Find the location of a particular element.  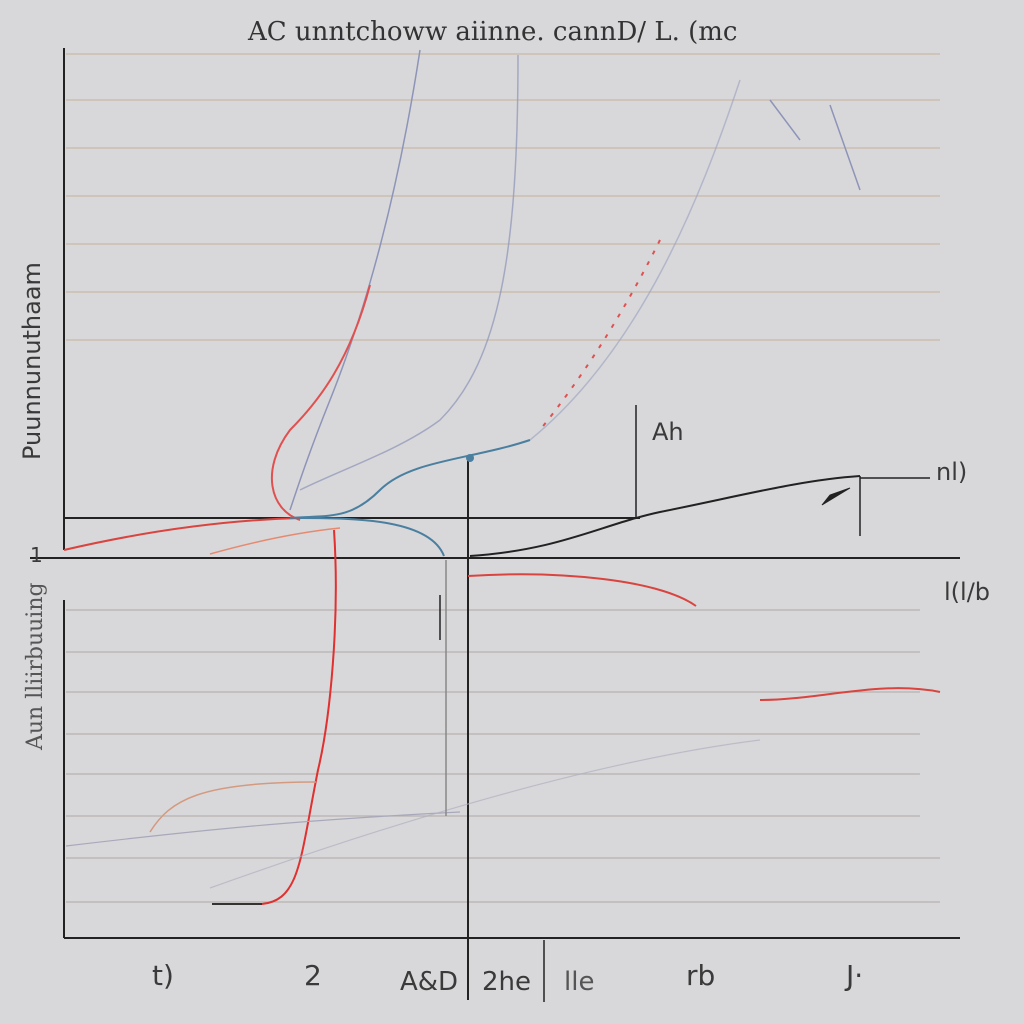

axis-label: 1 is located at coordinates (36, 555).